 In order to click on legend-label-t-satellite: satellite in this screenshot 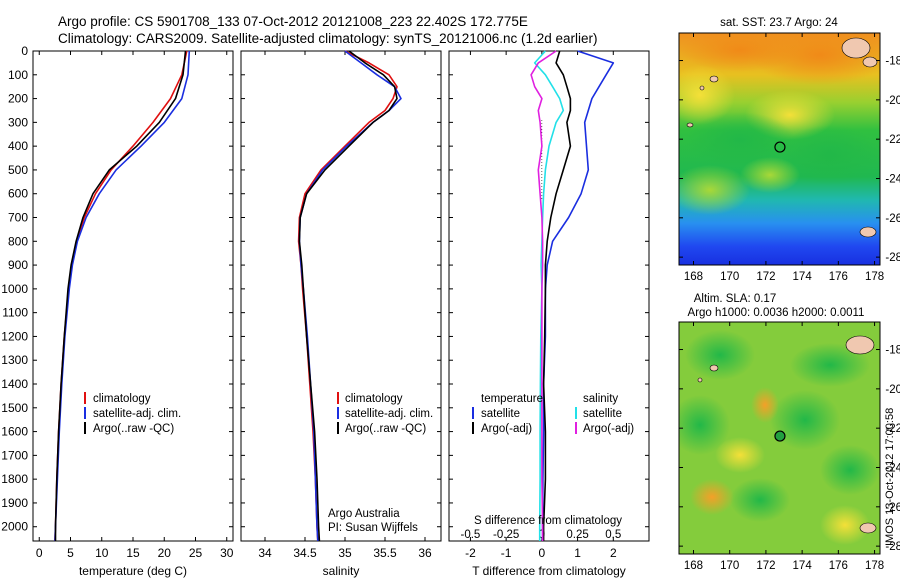, I will do `click(500, 414)`.